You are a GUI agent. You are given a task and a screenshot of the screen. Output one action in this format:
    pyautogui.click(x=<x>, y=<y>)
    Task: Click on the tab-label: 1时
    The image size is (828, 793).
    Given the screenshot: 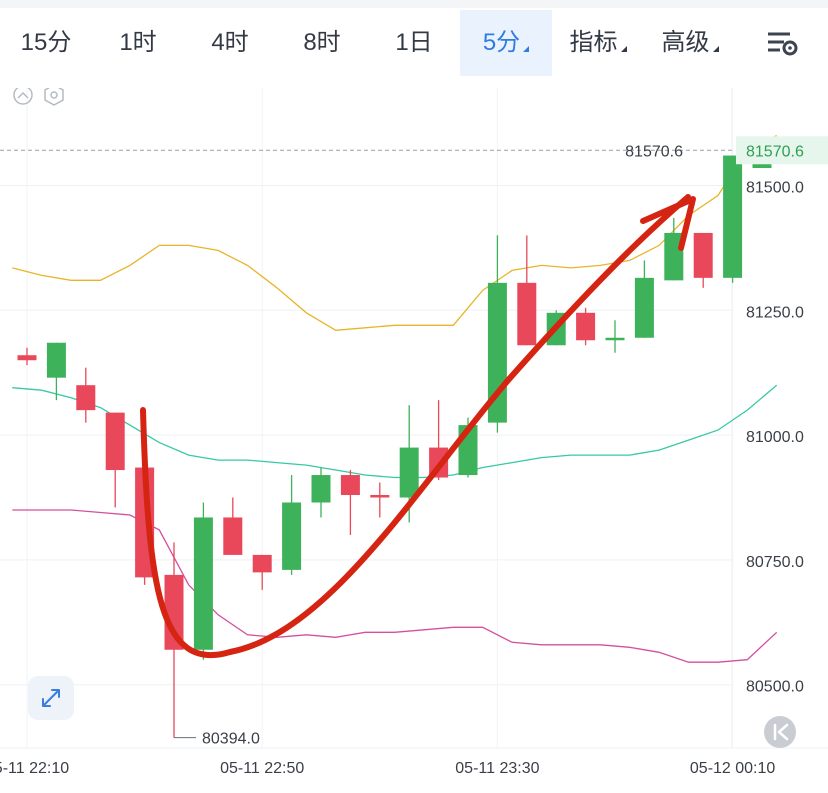 What is the action you would take?
    pyautogui.click(x=138, y=42)
    